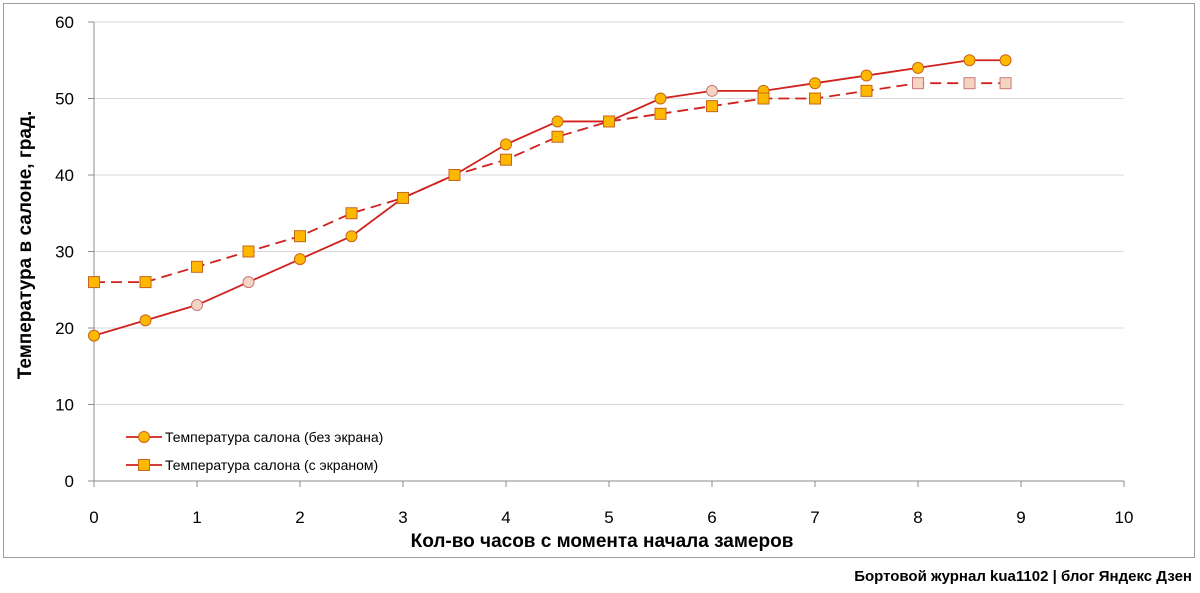 The height and width of the screenshot is (593, 1200). What do you see at coordinates (64, 252) in the screenshot?
I see `y-tick-label: 30` at bounding box center [64, 252].